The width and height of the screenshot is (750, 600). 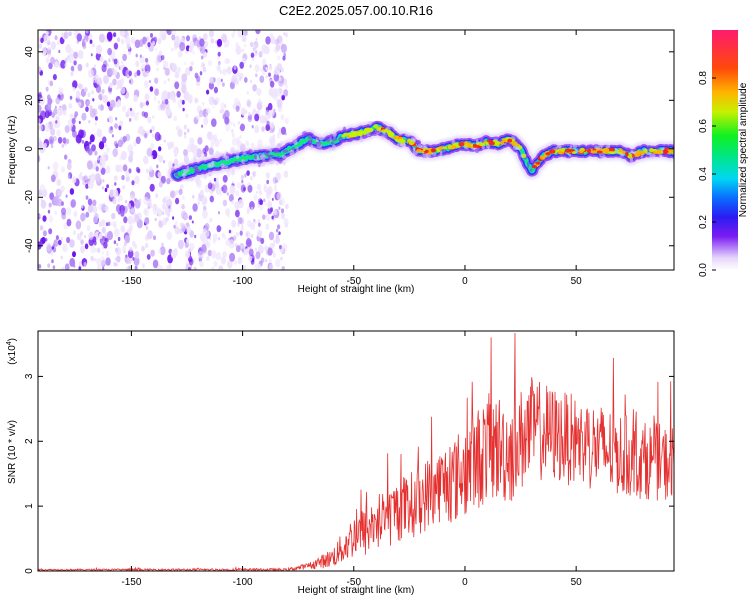 I want to click on colorbar-ticks: 0.0 0.2 0.4 0.6 0.8, so click(x=707, y=174).